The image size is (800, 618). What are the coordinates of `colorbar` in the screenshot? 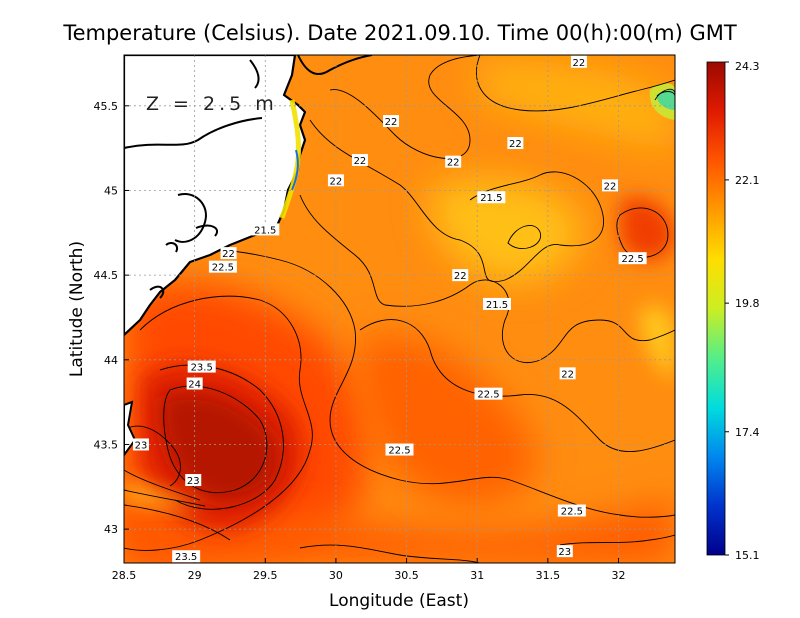 It's located at (716, 308).